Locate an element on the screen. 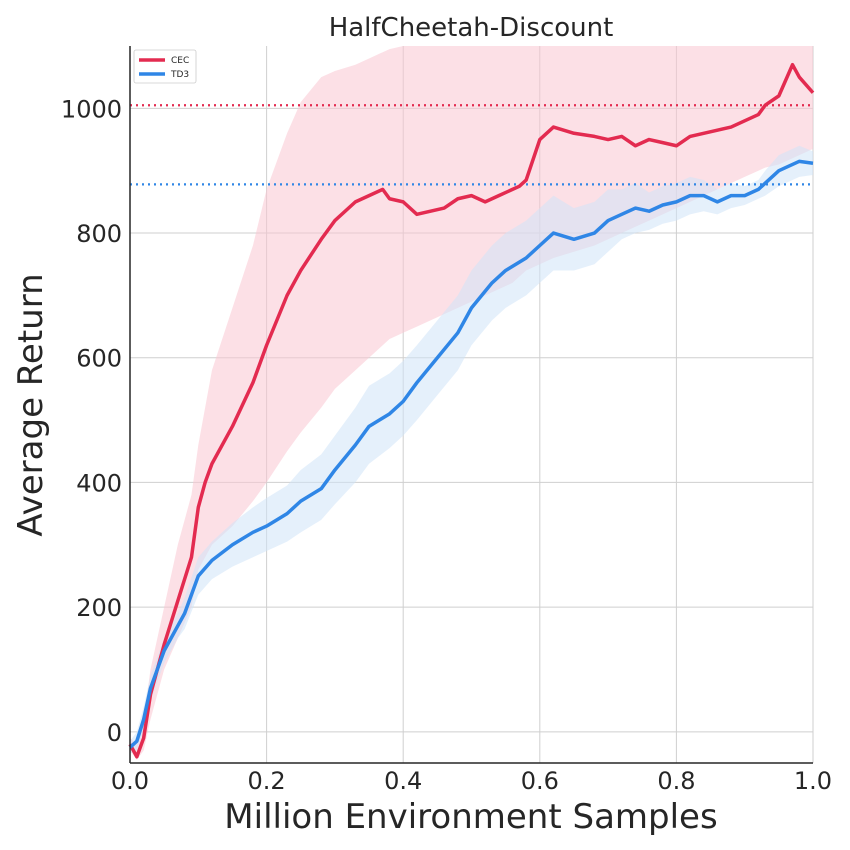  chart-title: HalfCheetah-Discount is located at coordinates (471, 28).